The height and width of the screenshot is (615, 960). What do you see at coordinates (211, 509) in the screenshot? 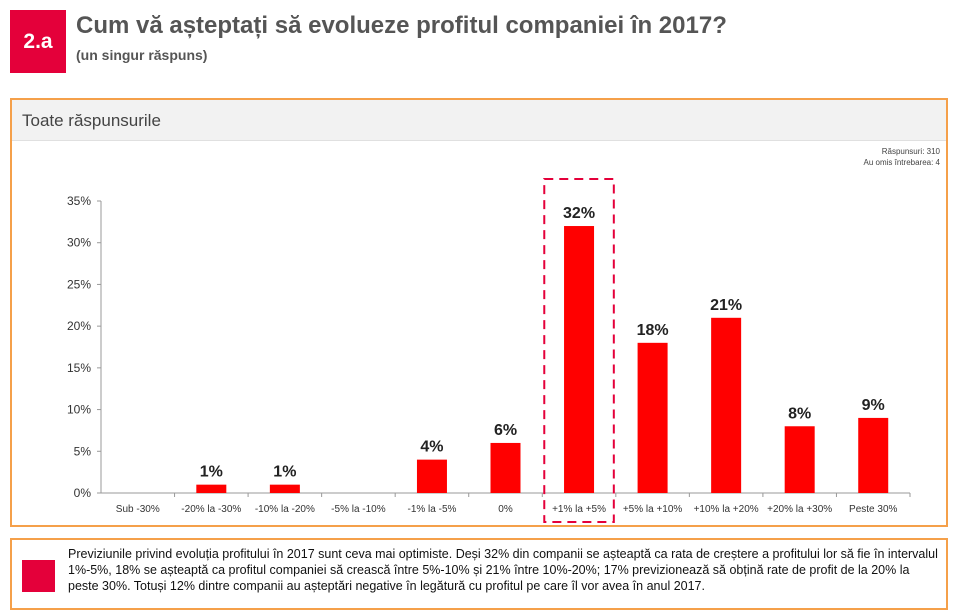
I see `x-tick-label: -20% la -30%` at bounding box center [211, 509].